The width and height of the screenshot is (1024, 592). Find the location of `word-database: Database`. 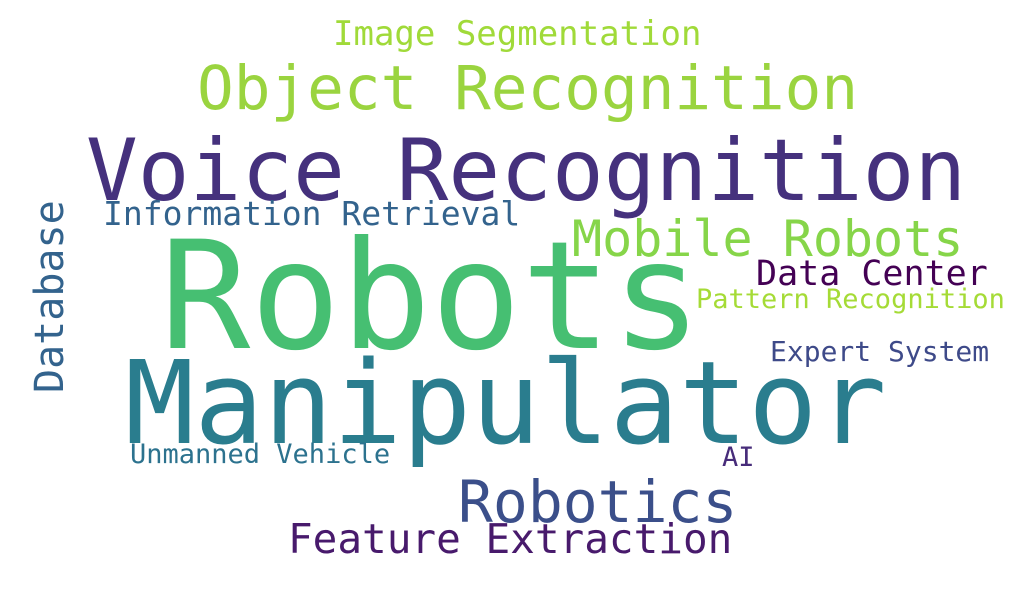

word-database: Database is located at coordinates (50, 296).